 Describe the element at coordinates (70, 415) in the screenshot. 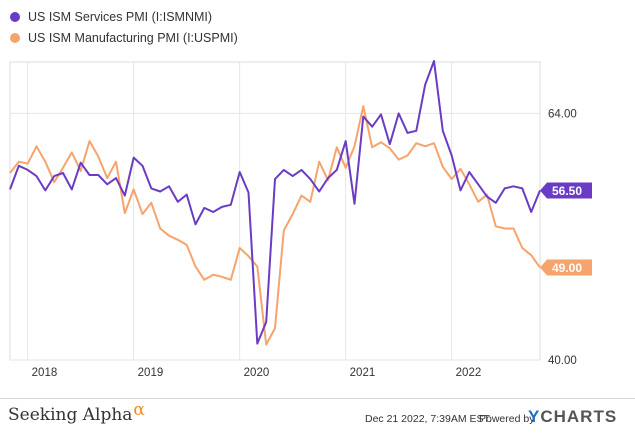

I see `brand-name: Seeking Alpha` at that location.